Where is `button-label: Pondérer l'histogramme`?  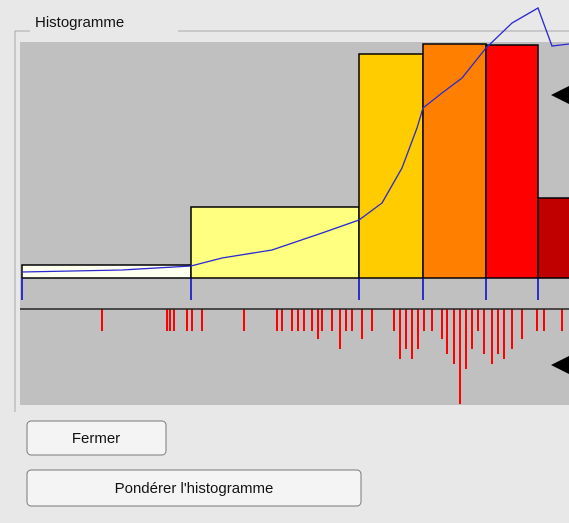
button-label: Pondérer l'histogramme is located at coordinates (194, 488).